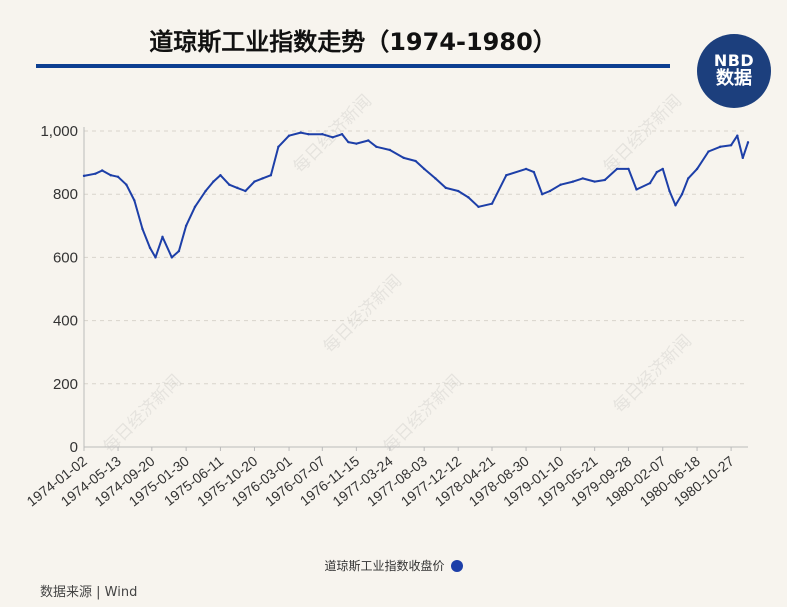 This screenshot has height=607, width=787. What do you see at coordinates (65, 257) in the screenshot?
I see `y-tick-label: 600` at bounding box center [65, 257].